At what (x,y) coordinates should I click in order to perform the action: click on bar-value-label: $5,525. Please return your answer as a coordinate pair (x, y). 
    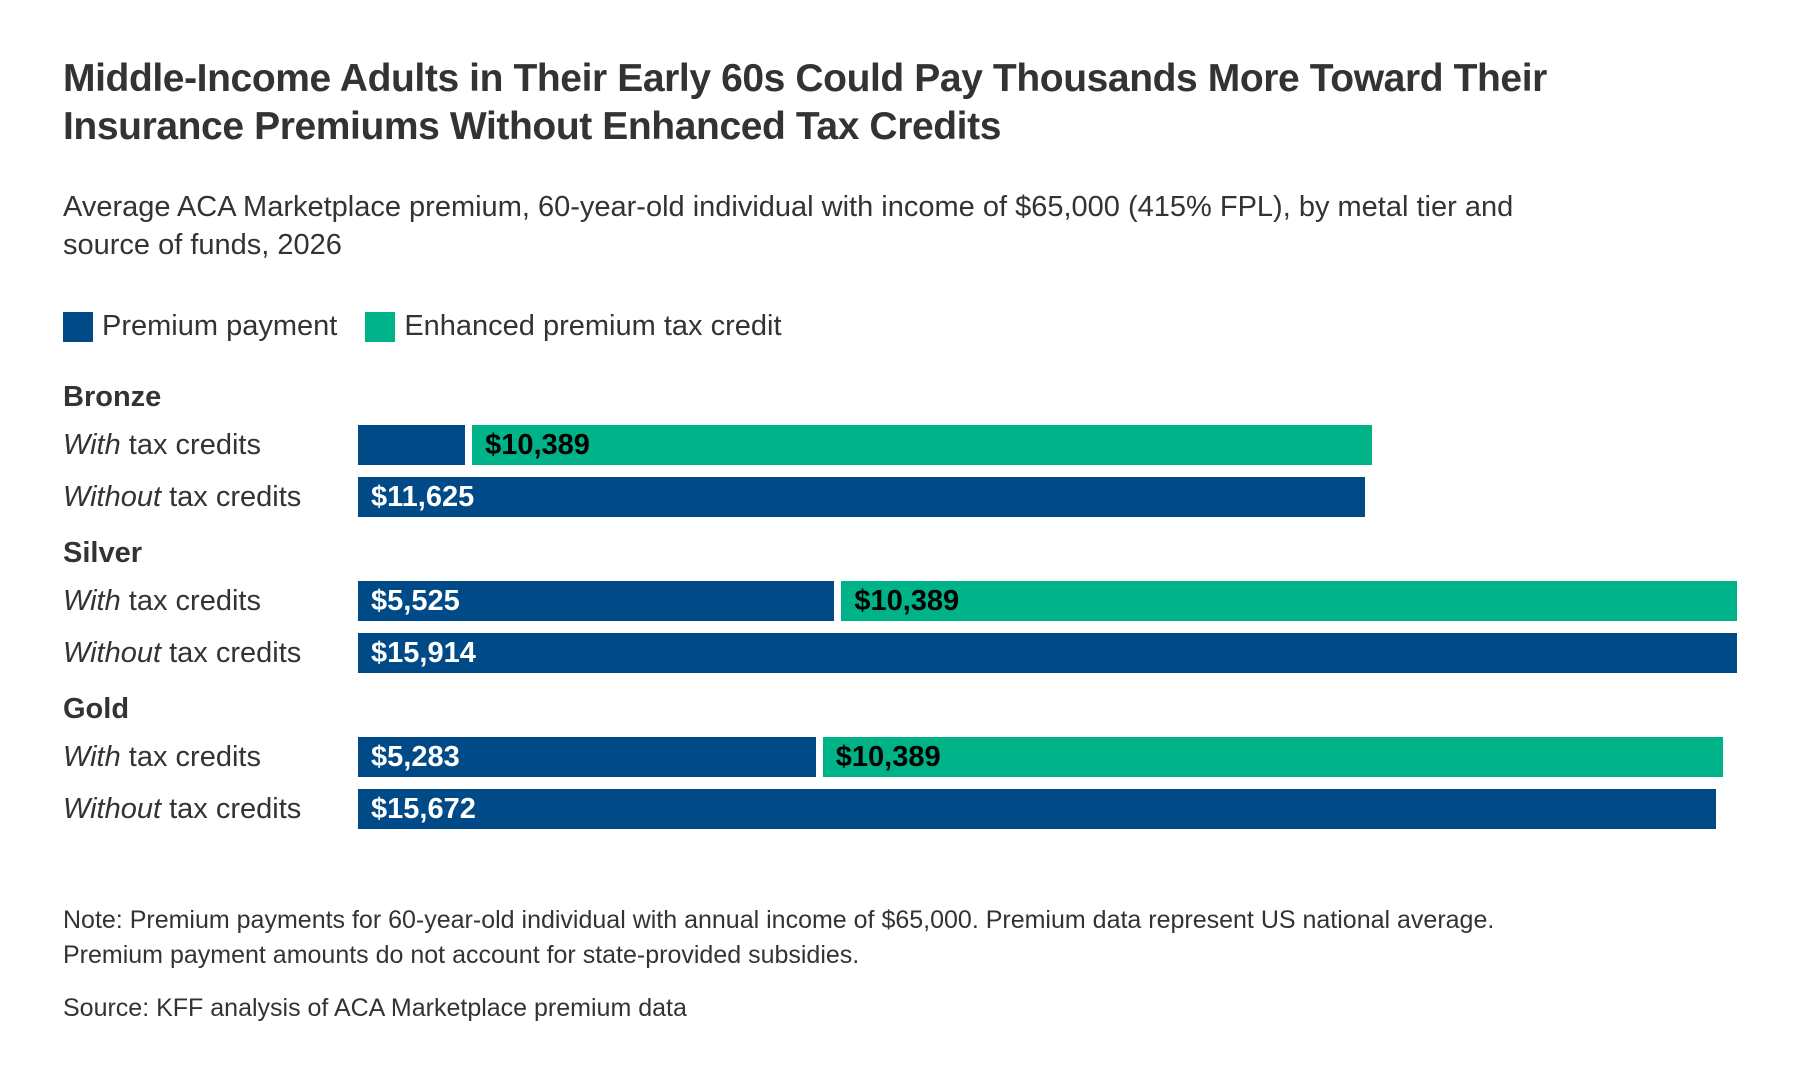
    Looking at the image, I should click on (415, 600).